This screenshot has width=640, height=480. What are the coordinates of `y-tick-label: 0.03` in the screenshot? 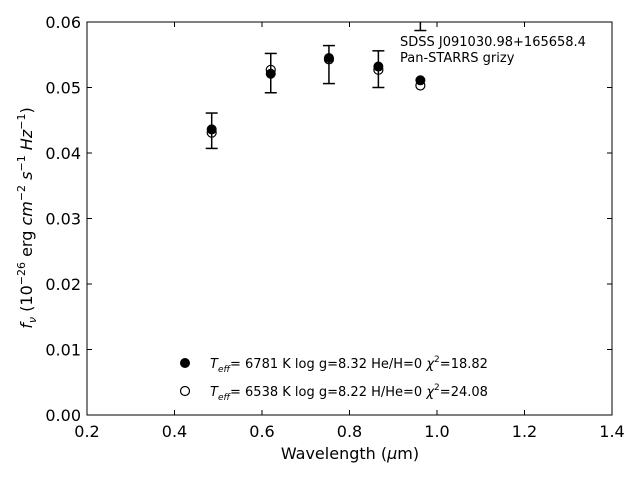 It's located at (63, 219).